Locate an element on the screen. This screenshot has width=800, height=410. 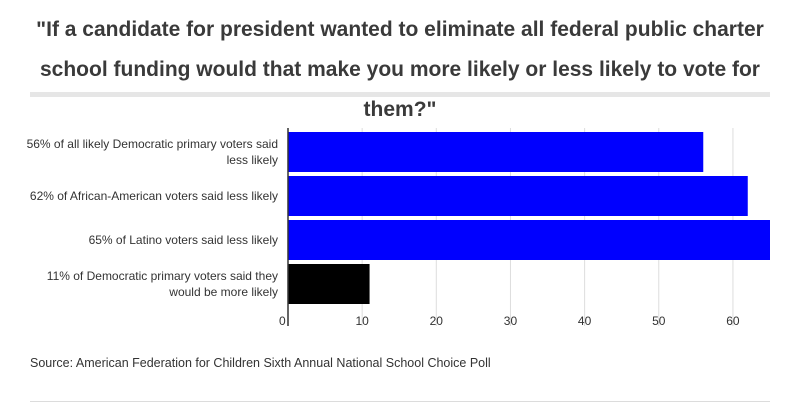
x-tick-label-60: 60 is located at coordinates (733, 321).